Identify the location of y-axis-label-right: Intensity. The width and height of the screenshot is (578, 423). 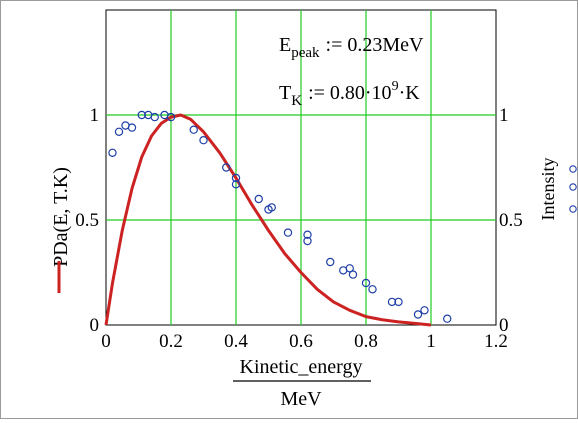
(548, 189).